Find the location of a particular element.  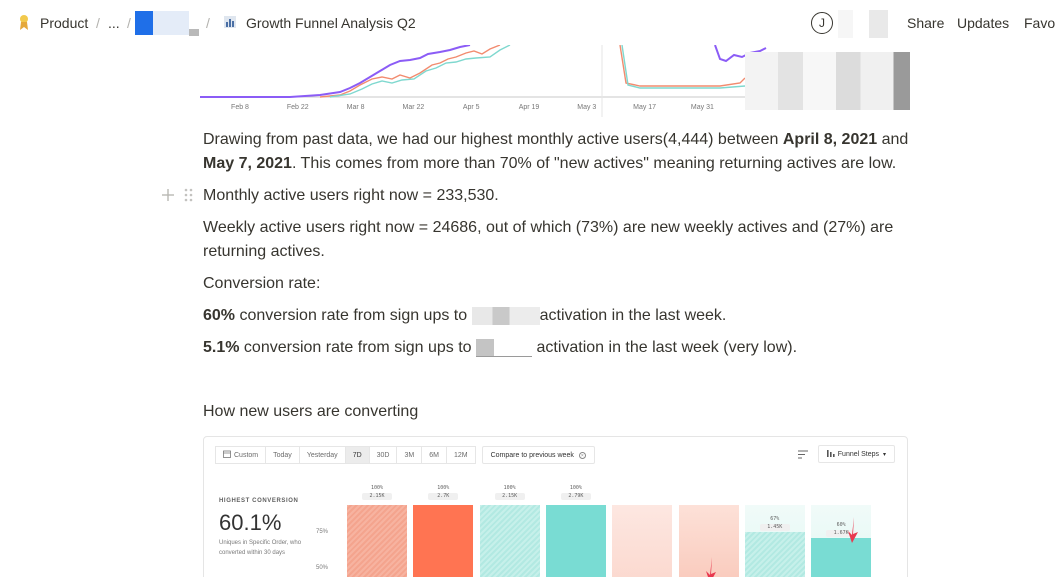

rate-bold: 5.1% is located at coordinates (221, 347).